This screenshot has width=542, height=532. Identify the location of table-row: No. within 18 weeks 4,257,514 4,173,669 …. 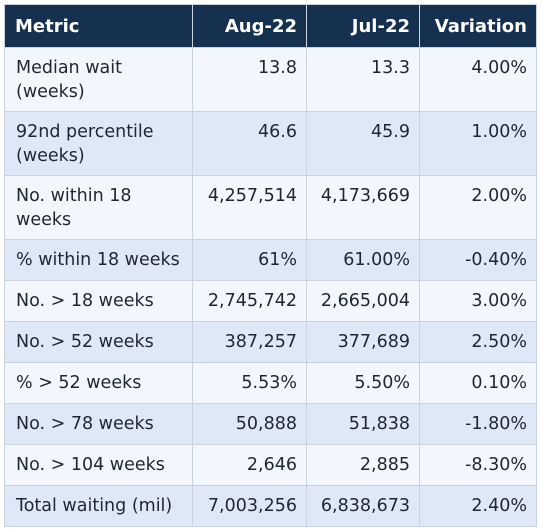
(270, 207).